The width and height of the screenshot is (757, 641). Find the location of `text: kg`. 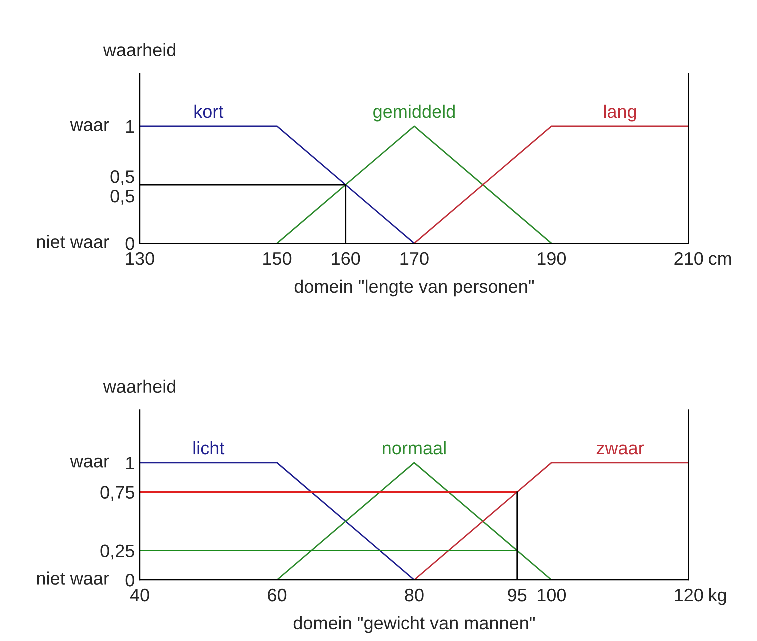

text: kg is located at coordinates (718, 597).